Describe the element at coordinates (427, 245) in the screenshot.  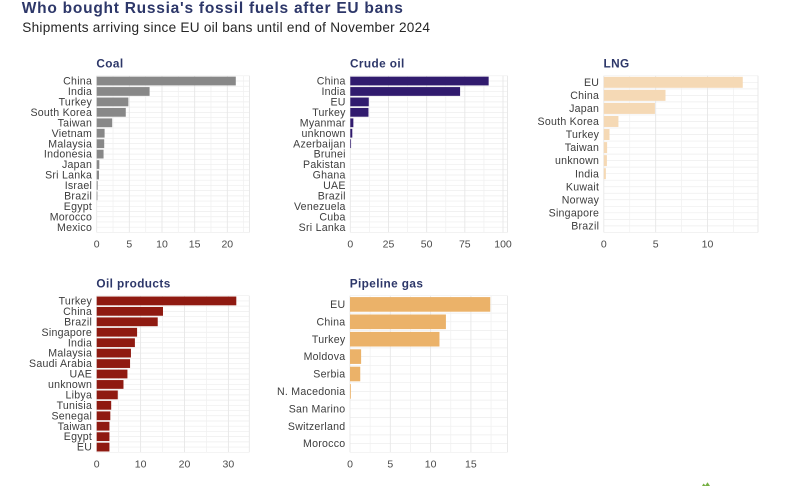
I see `svg-text: 50` at that location.